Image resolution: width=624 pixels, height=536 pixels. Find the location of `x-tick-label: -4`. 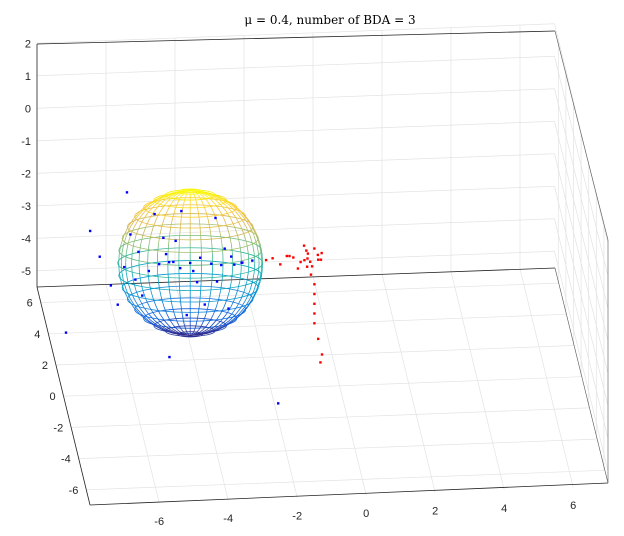

x-tick-label: -4 is located at coordinates (228, 519).